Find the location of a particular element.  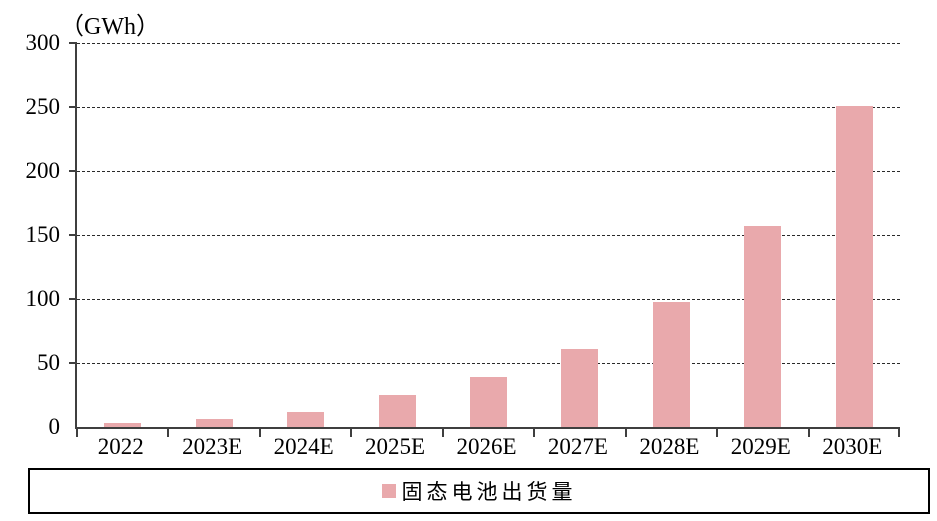

y-tick-label-250: 250 is located at coordinates (43, 106).